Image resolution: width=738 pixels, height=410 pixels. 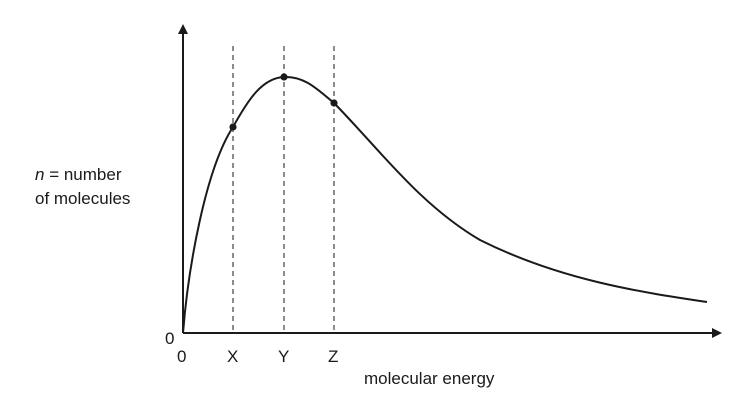 I want to click on point-z, so click(x=334, y=103).